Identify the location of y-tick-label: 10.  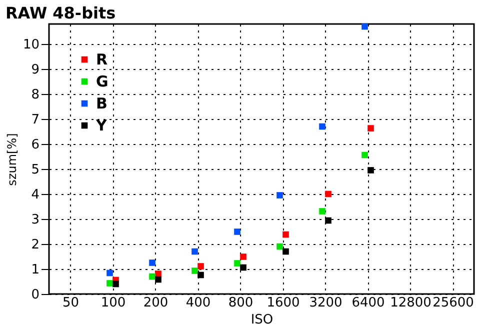
(31, 45).